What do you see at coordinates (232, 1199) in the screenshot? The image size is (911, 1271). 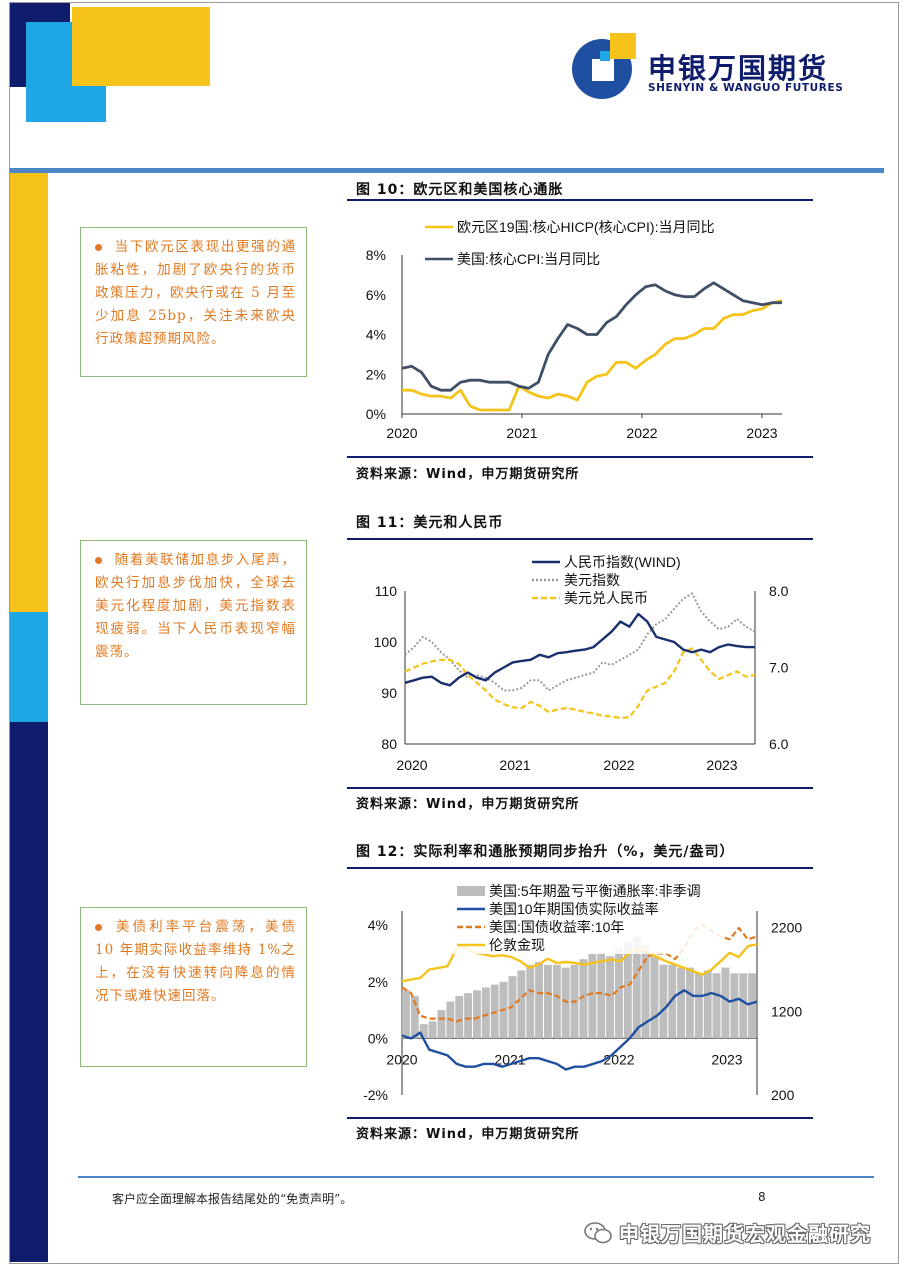 I see `footer-disclaimer: 客户应全面理解本报告结尾处的“免责声明”。` at bounding box center [232, 1199].